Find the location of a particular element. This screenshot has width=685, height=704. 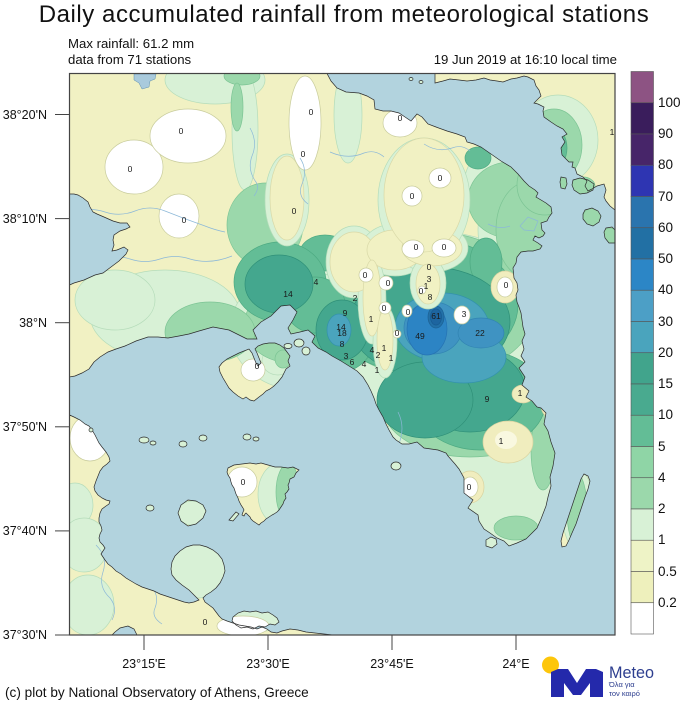

svg-text: 18 is located at coordinates (342, 333).